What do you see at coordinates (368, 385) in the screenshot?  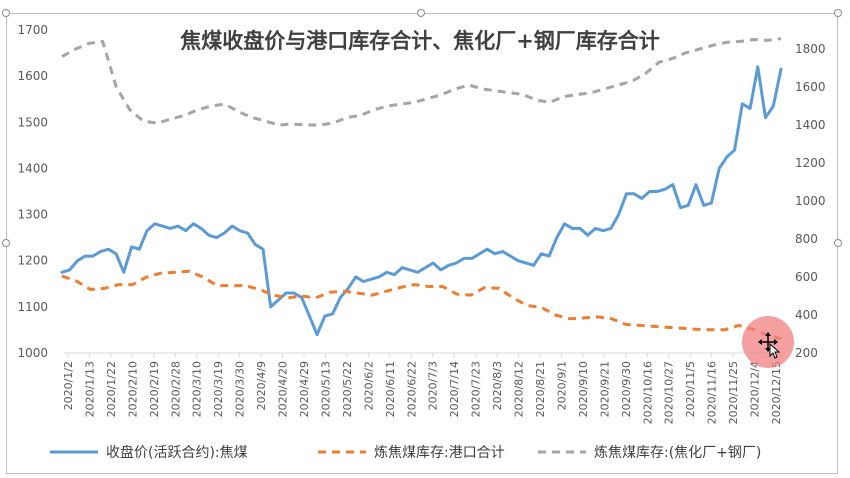 I see `x-tick-label: 2020/6/2` at bounding box center [368, 385].